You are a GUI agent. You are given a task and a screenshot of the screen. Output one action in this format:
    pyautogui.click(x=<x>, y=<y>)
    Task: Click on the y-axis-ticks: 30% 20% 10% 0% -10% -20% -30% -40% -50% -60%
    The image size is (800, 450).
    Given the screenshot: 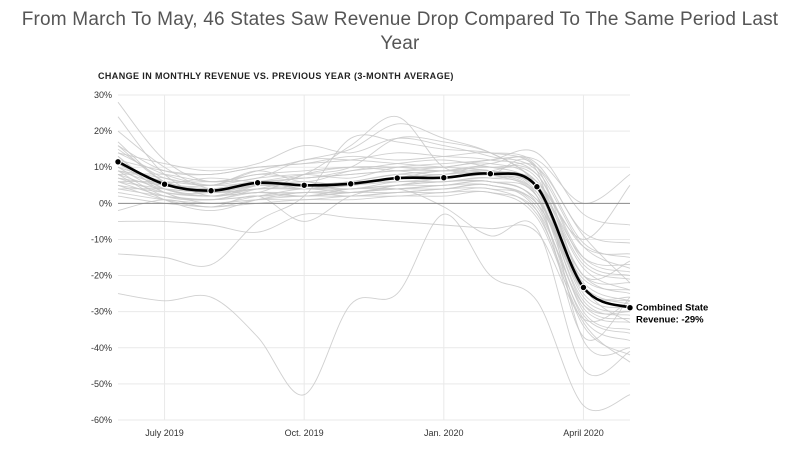 What is the action you would take?
    pyautogui.click(x=101, y=257)
    